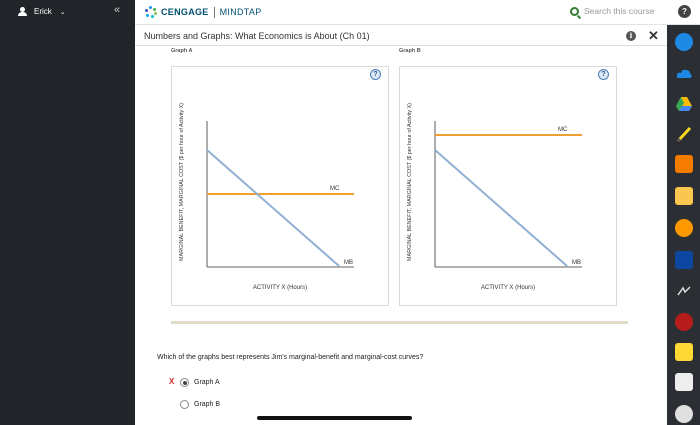 Image resolution: width=700 pixels, height=425 pixels. Describe the element at coordinates (631, 36) in the screenshot. I see `info-icon: i` at that location.